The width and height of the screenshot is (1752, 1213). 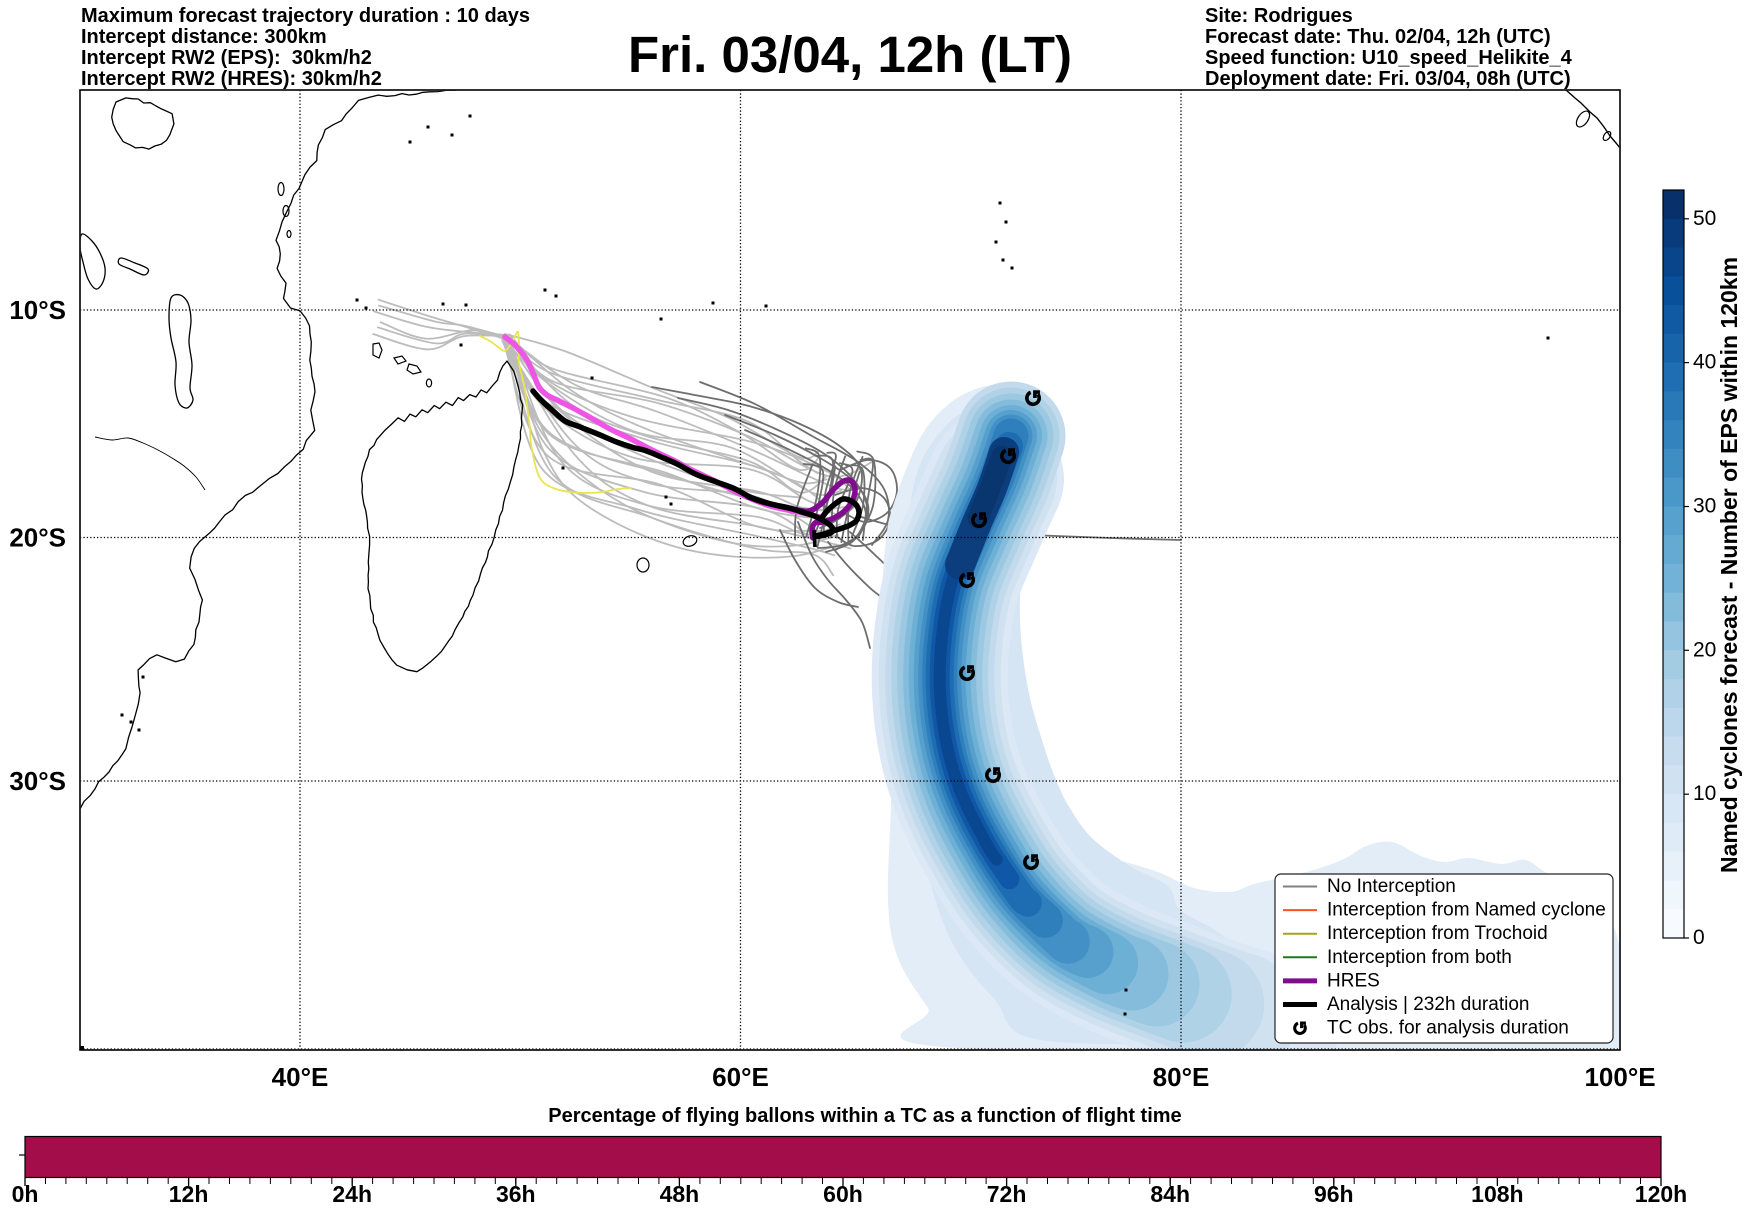 What do you see at coordinates (231, 79) in the screenshot?
I see `svg-text: Intercept RW2 (HRES): 30km/h2` at bounding box center [231, 79].